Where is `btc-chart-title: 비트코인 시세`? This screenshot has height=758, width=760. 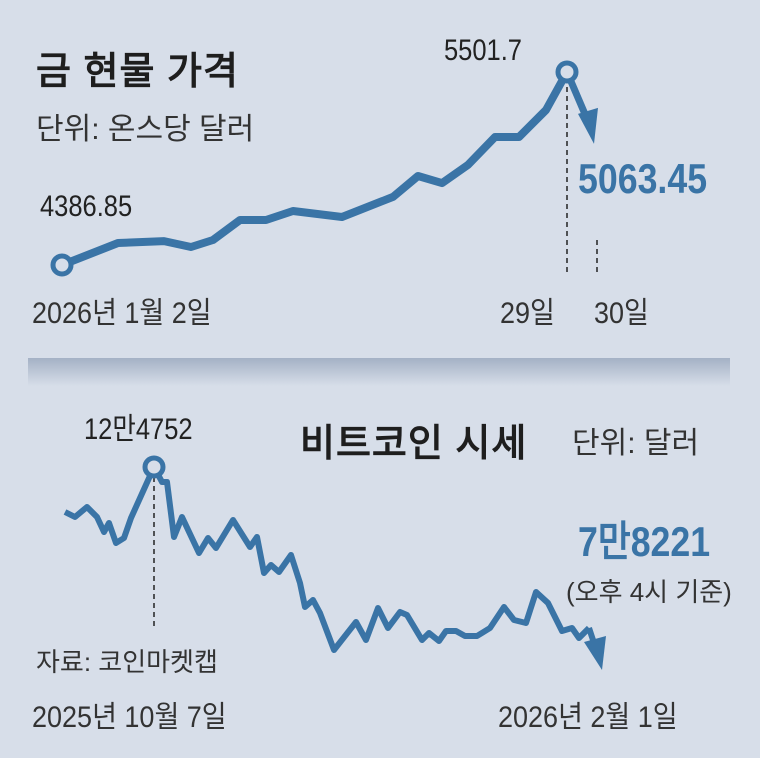
btc-chart-title: 비트코인 시세 is located at coordinates (414, 444).